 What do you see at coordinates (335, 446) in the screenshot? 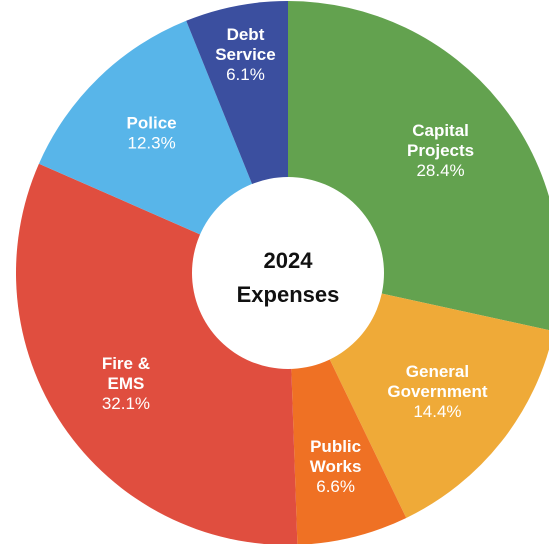
I see `slice-name-2-line-0: Public` at bounding box center [335, 446].